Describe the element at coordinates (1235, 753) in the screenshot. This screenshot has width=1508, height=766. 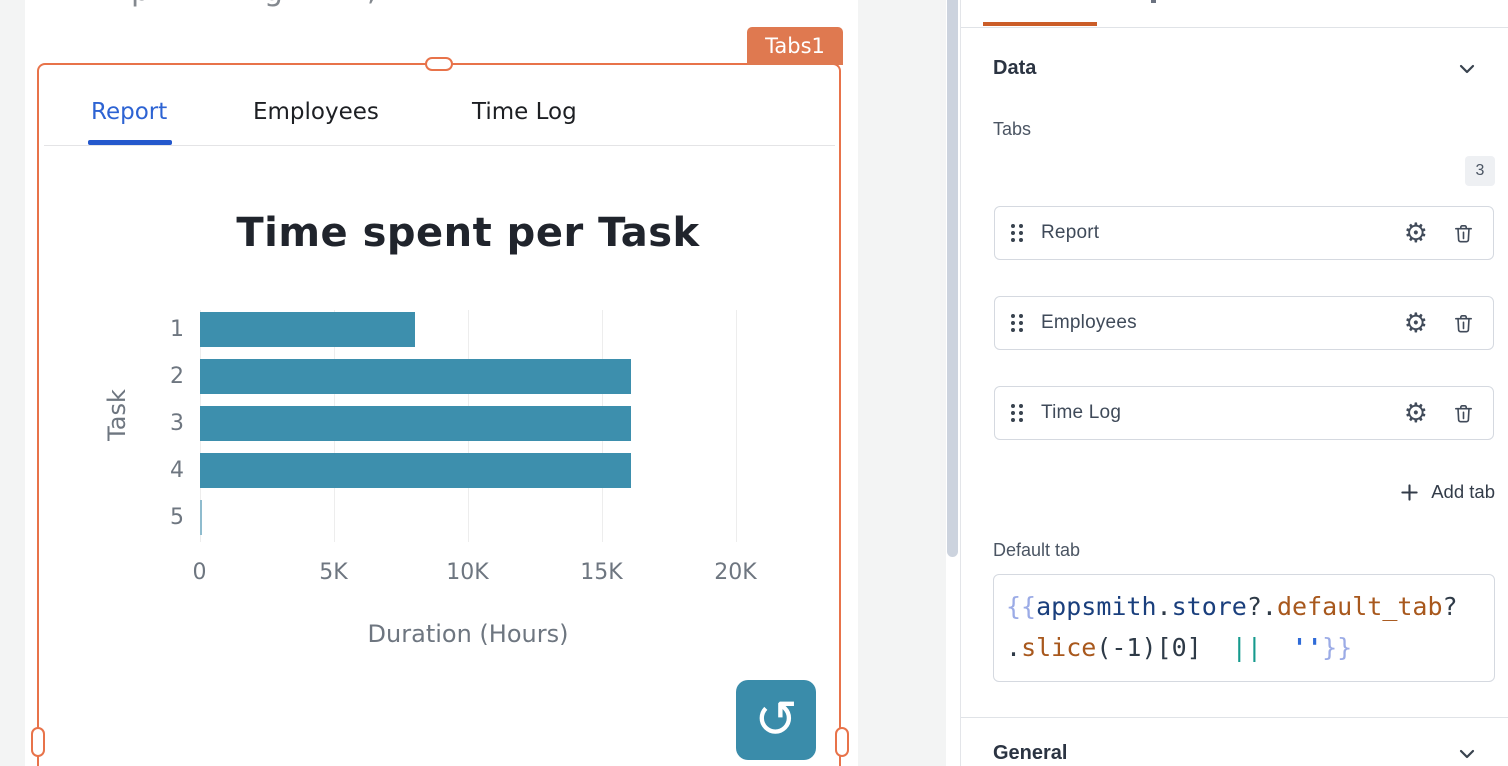
I see `general-section-header: General` at that location.